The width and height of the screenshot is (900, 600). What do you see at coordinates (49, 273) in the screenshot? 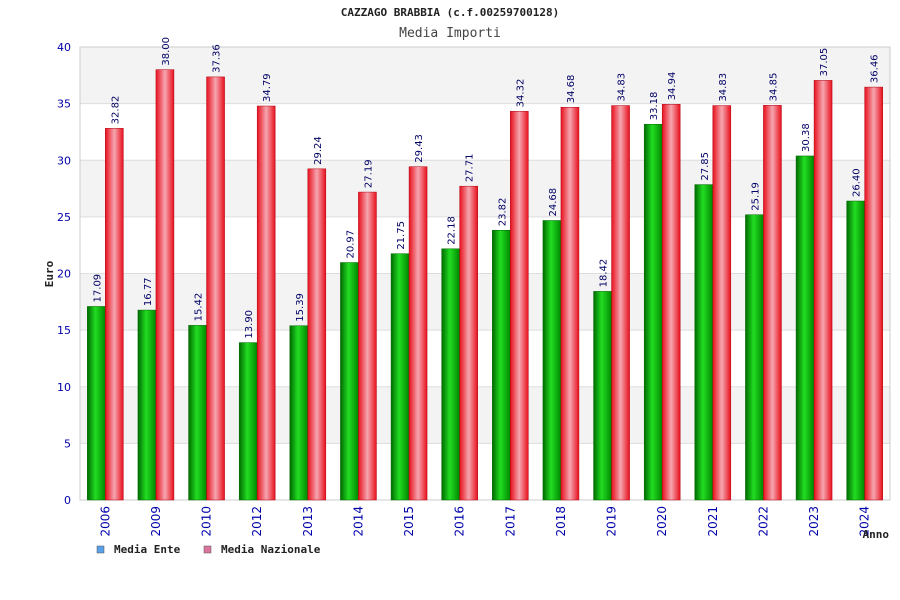
I see `y-axis-label: Euro` at bounding box center [49, 273].